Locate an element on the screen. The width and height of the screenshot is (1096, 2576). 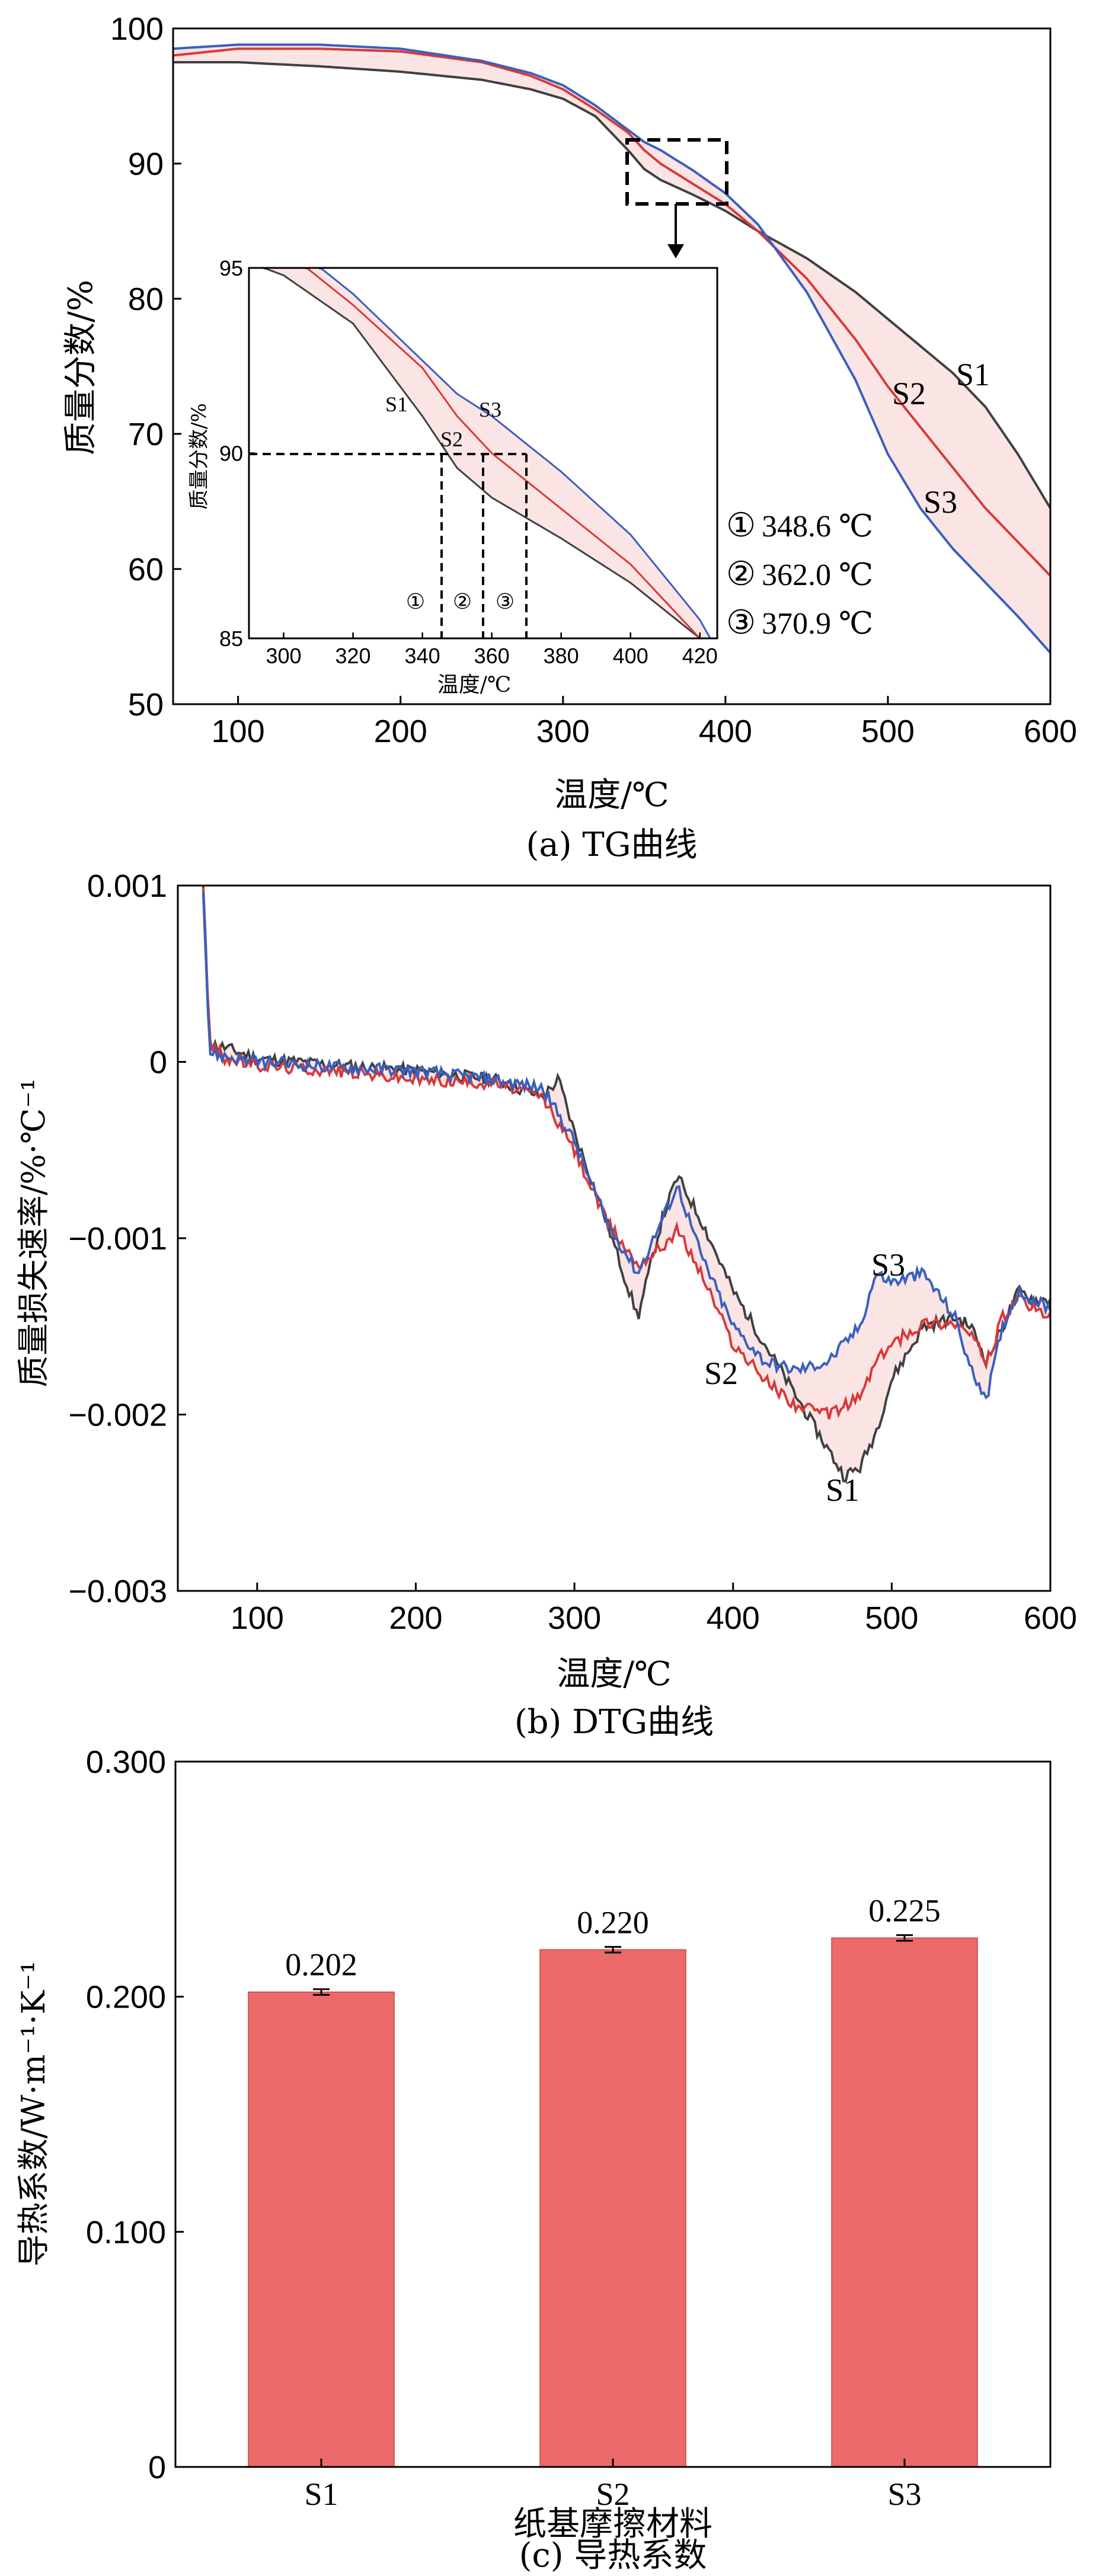
tg-annotation-3-text: 370.9 ℃ is located at coordinates (818, 624).